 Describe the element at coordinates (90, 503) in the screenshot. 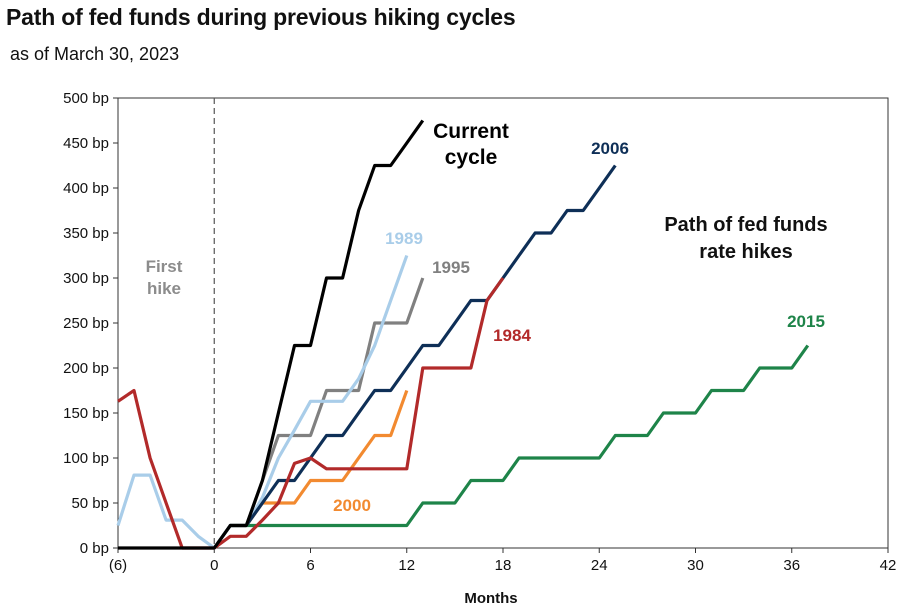

I see `y-tick-label: 50 bp` at that location.